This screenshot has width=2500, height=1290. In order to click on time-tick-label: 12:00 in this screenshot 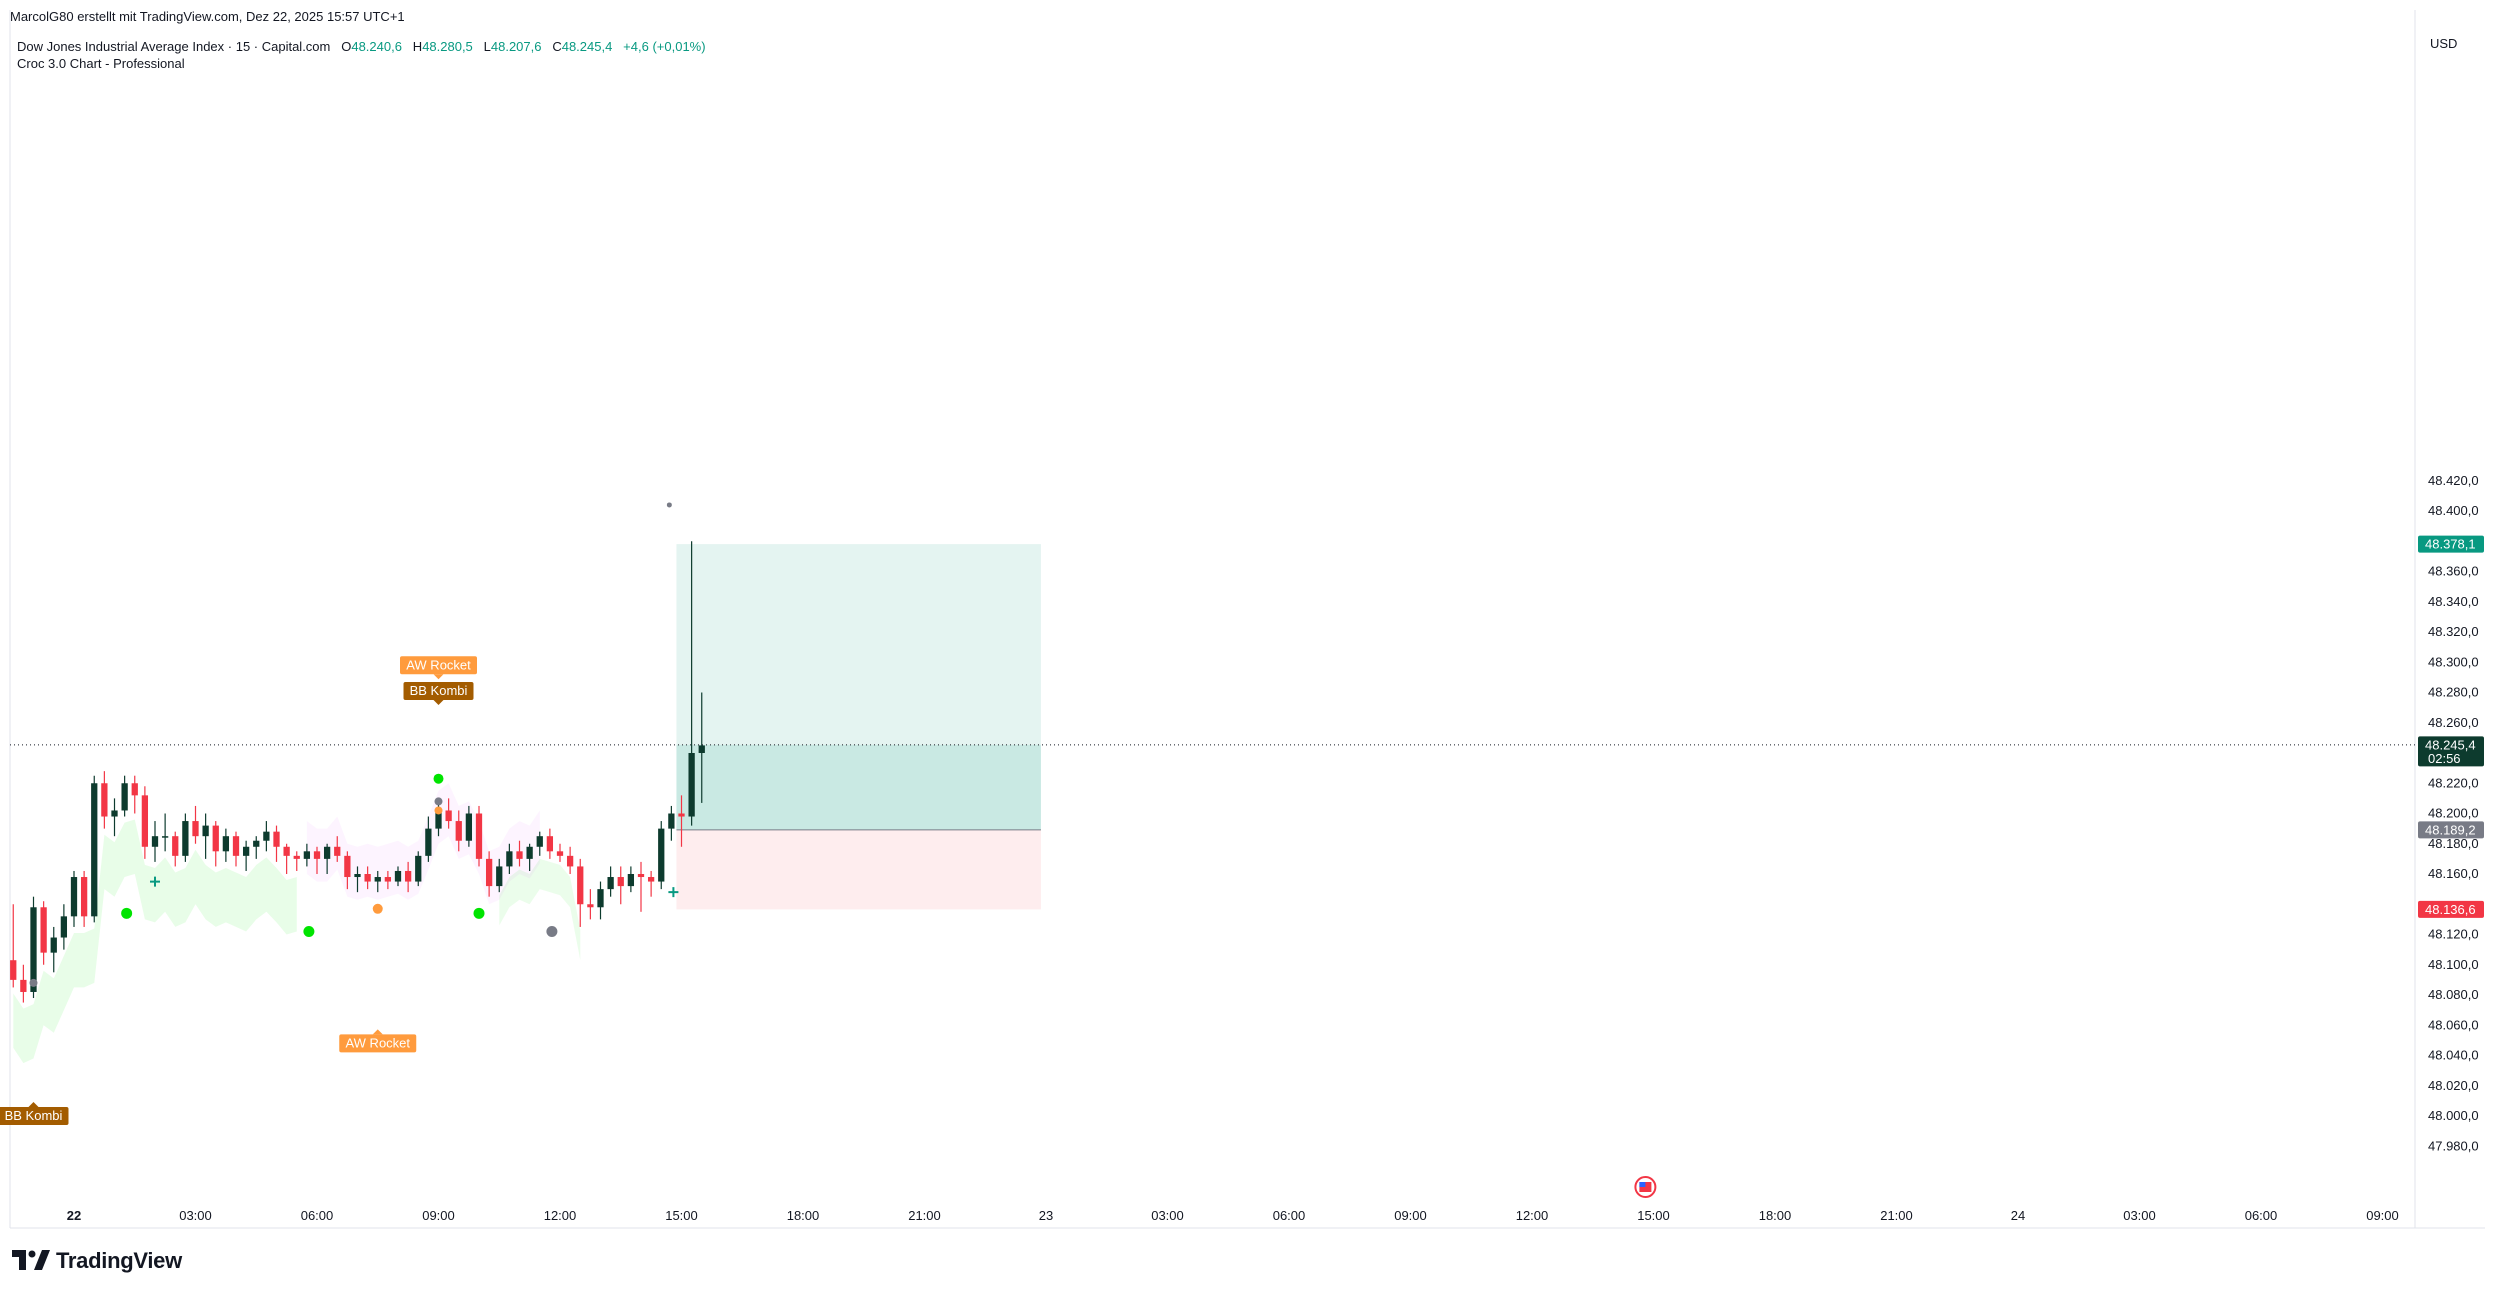, I will do `click(560, 1215)`.